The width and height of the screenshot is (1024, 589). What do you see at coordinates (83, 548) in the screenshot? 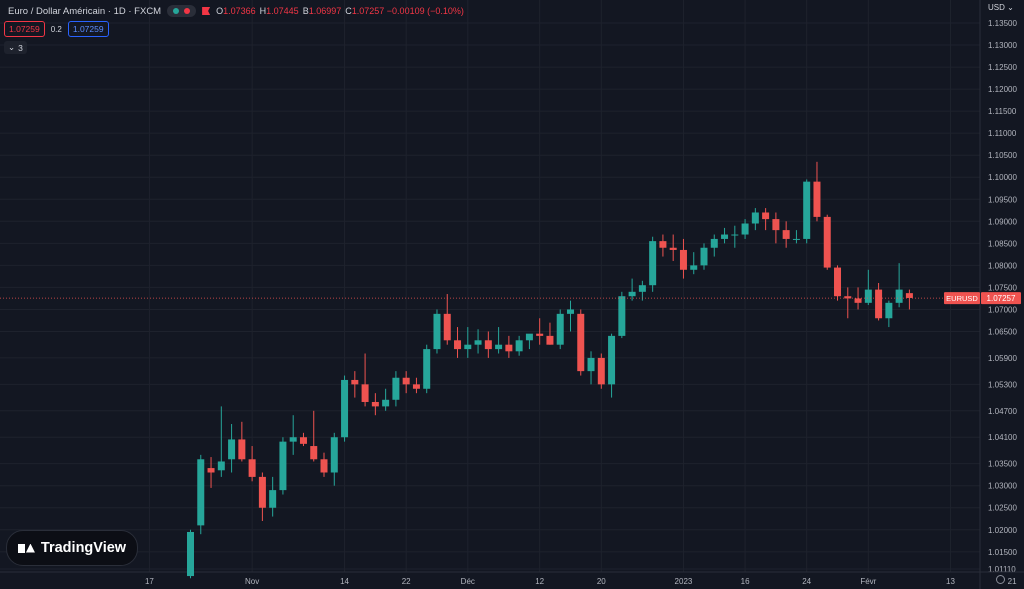
I see `logo-text: TradingView` at bounding box center [83, 548].